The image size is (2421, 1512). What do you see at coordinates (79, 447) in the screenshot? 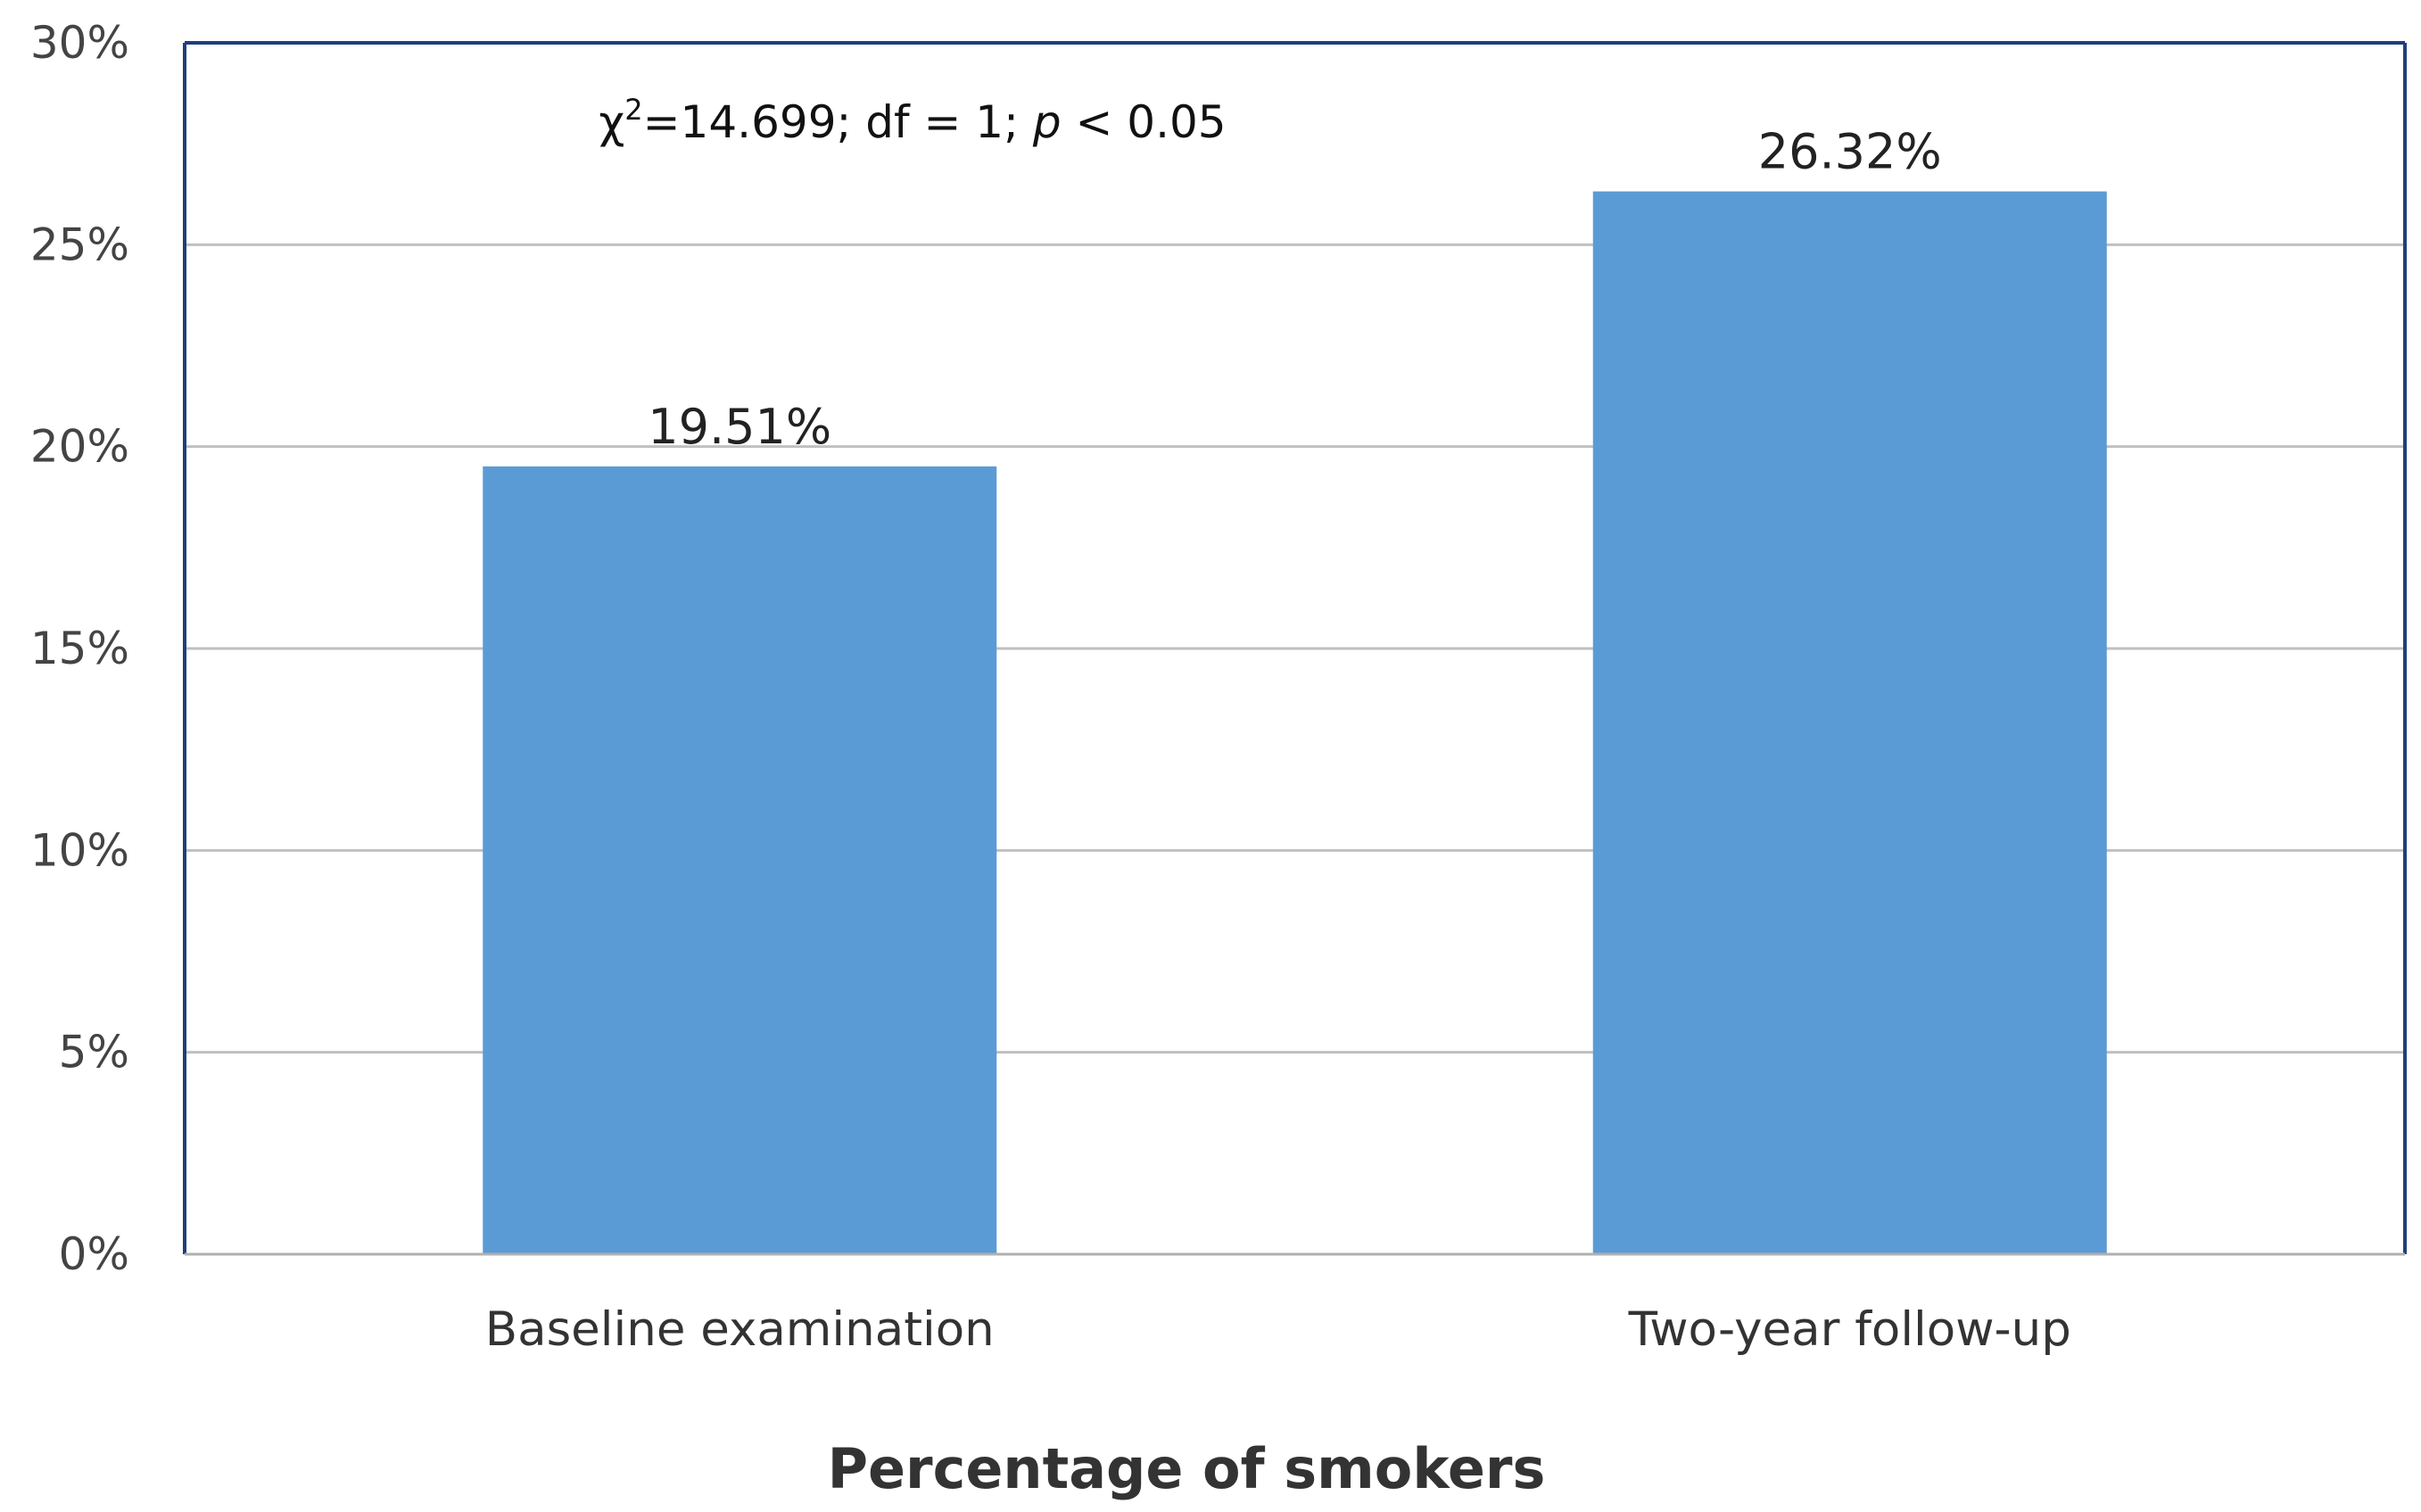
I see `y-tick-label: 20%` at bounding box center [79, 447].